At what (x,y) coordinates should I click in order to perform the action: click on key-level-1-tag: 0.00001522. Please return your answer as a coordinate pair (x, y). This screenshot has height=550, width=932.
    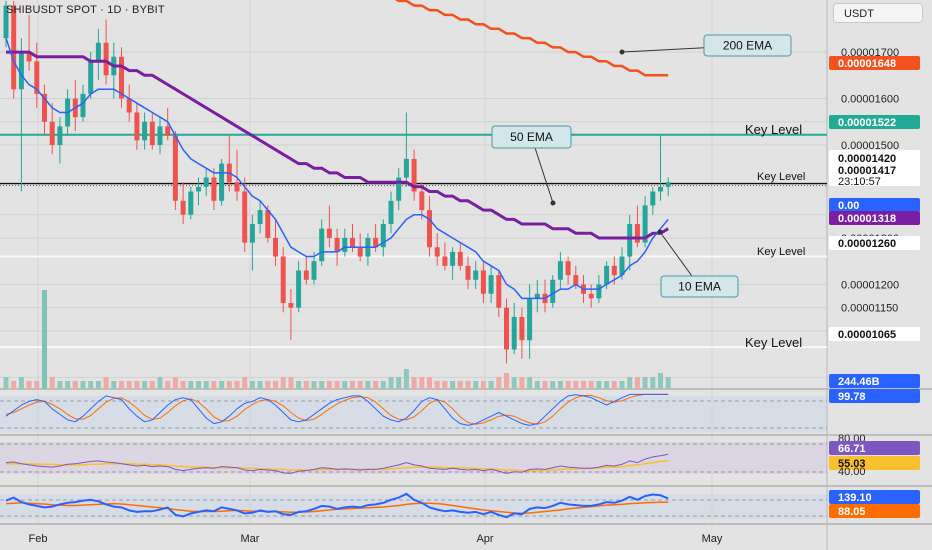
    Looking at the image, I should click on (867, 123).